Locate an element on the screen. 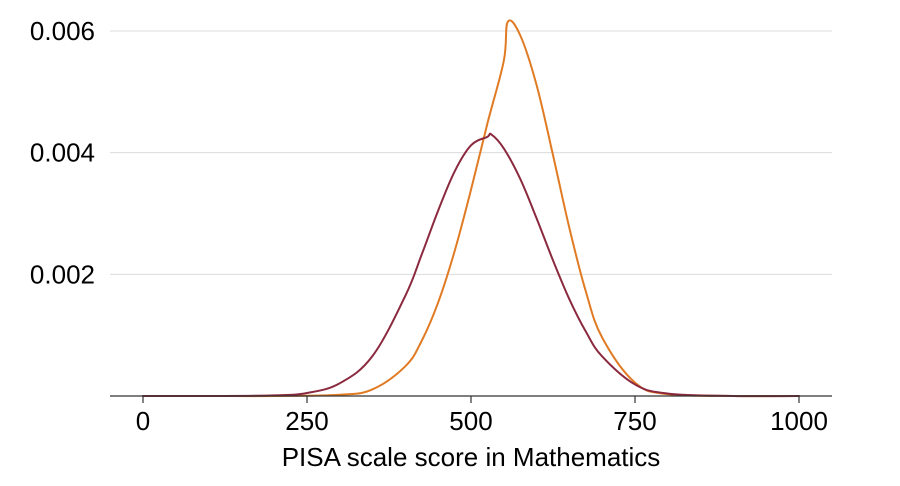 The width and height of the screenshot is (900, 486). x-tick-label: 1000 is located at coordinates (799, 421).